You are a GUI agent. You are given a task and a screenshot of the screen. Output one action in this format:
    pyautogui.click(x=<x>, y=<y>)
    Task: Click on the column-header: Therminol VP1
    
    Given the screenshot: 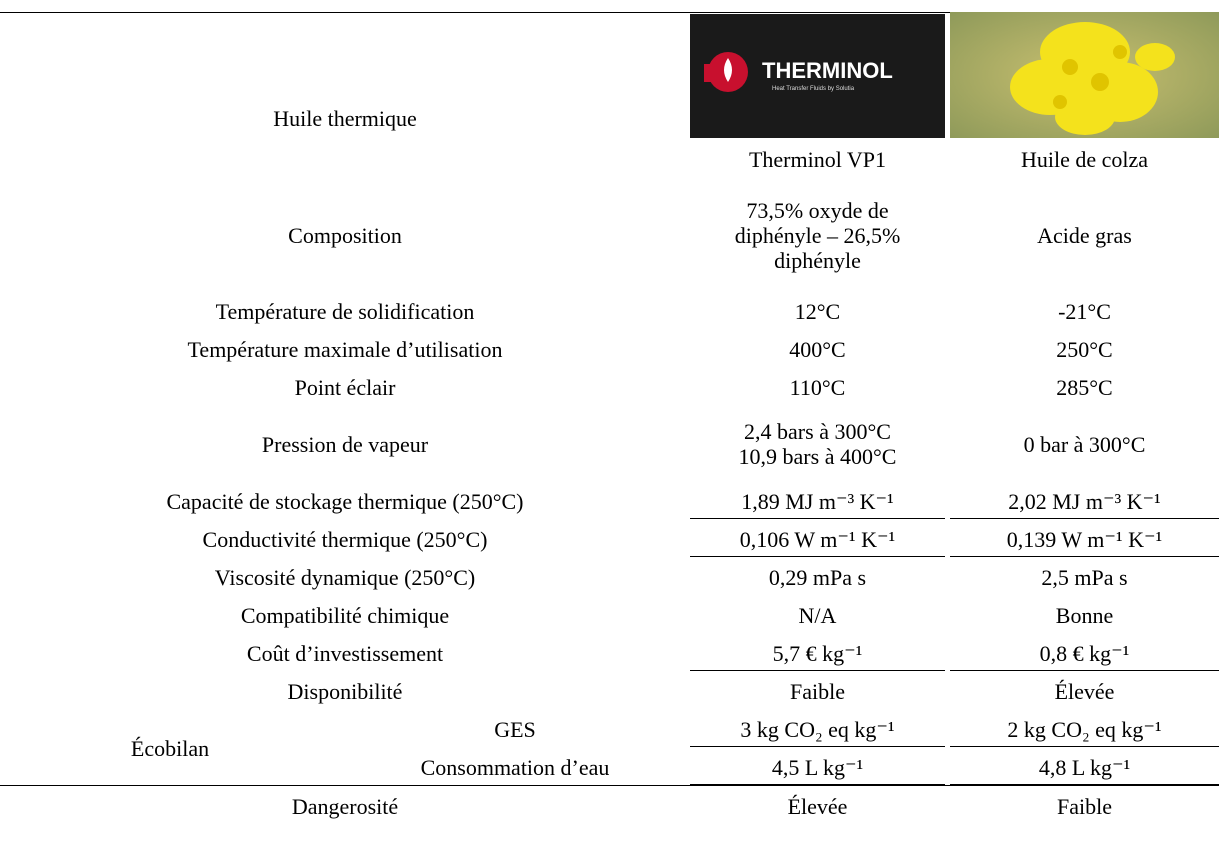 What is the action you would take?
    pyautogui.click(x=817, y=159)
    